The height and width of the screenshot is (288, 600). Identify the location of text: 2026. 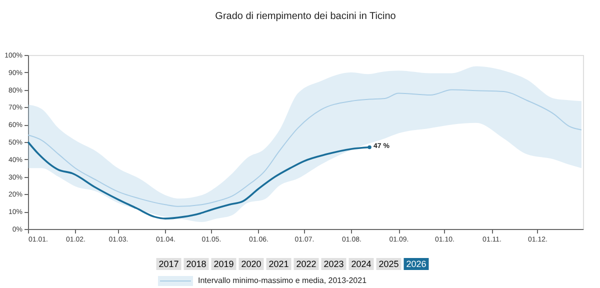
(416, 264).